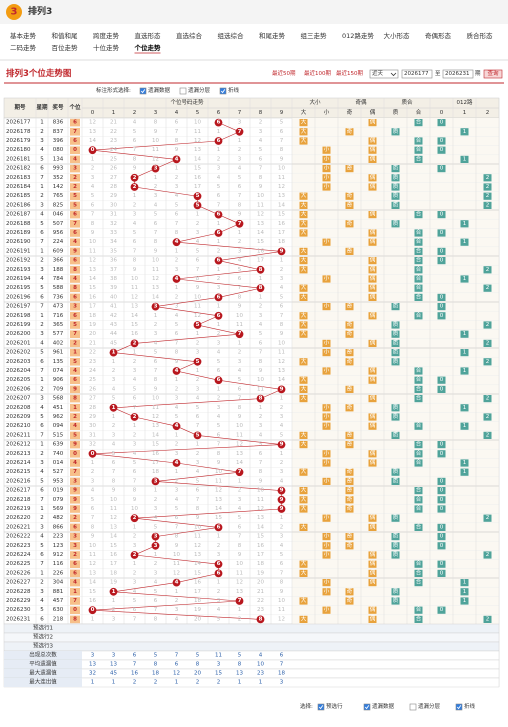 Image resolution: width=508 pixels, height=727 pixels. What do you see at coordinates (58, 592) in the screenshot?
I see `prize-number: 881` at bounding box center [58, 592].